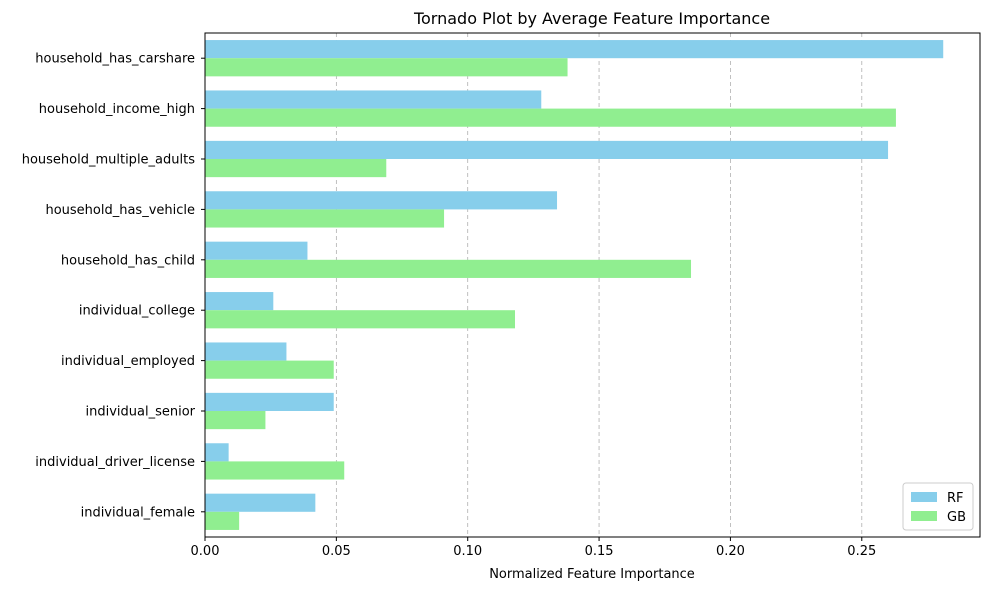  I want to click on bar-rf-individual-senior, so click(269, 401).